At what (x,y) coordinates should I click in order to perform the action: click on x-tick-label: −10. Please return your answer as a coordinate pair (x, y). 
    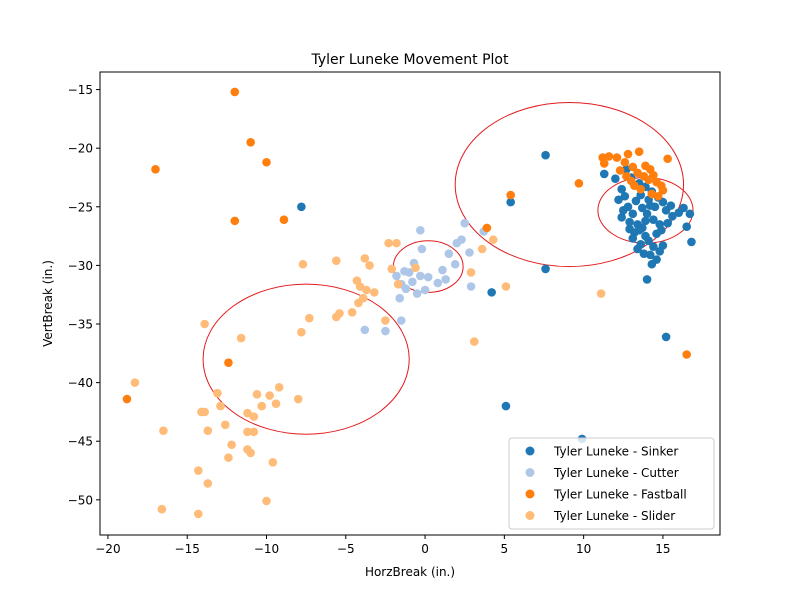
    Looking at the image, I should click on (266, 549).